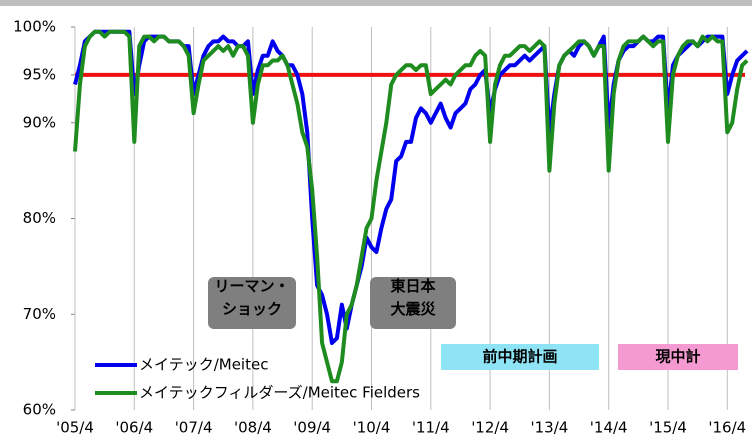 Image resolution: width=752 pixels, height=441 pixels. I want to click on x-tick-label: '07/4, so click(194, 428).